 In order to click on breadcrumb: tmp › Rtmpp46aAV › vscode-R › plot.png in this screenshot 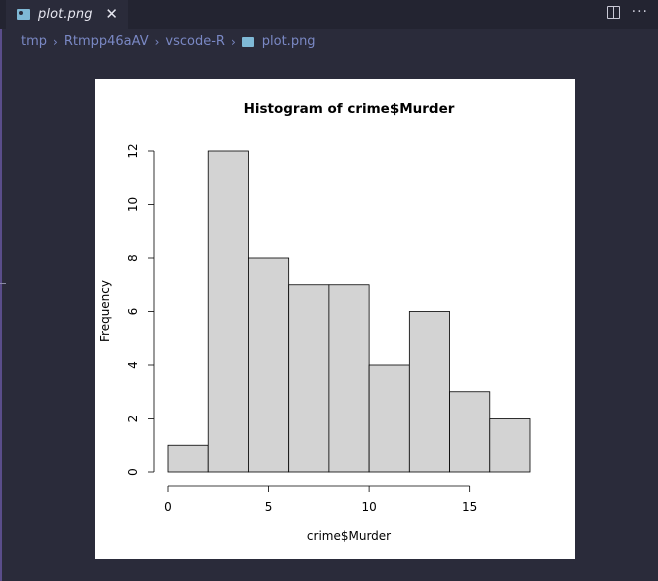, I will do `click(168, 41)`.